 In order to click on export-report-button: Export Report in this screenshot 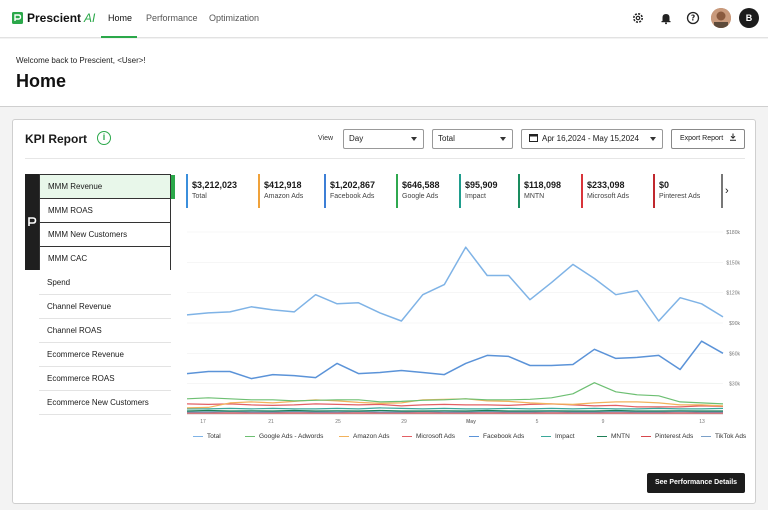, I will do `click(708, 139)`.